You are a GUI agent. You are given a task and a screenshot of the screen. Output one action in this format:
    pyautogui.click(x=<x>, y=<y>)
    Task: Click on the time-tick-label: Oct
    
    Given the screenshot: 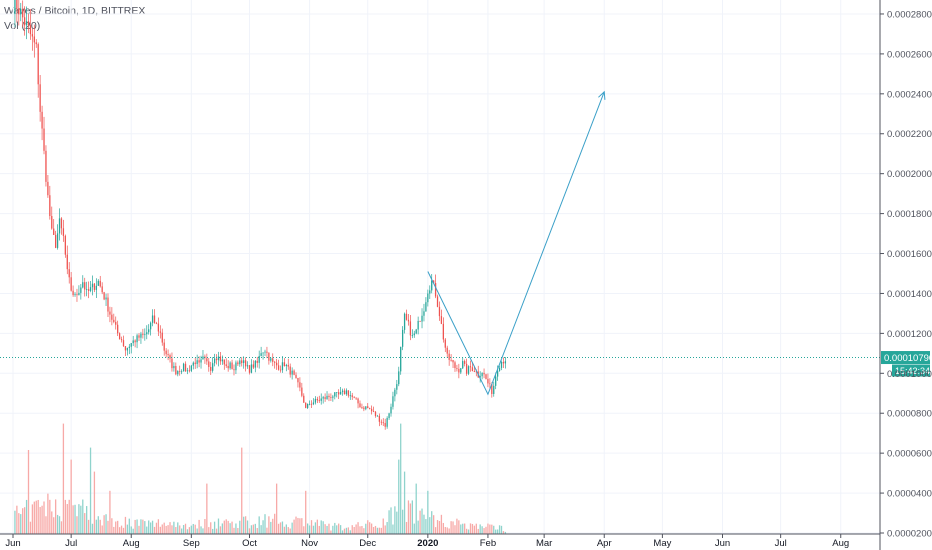 What is the action you would take?
    pyautogui.click(x=249, y=543)
    